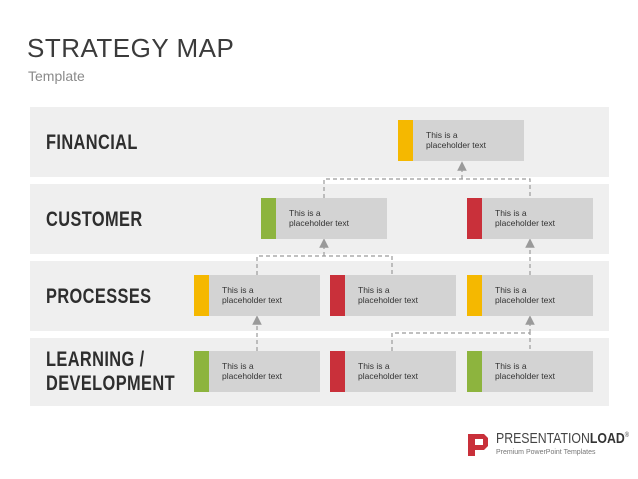 The image size is (638, 479). I want to click on row-label-customer: CUSTOMER, so click(94, 219).